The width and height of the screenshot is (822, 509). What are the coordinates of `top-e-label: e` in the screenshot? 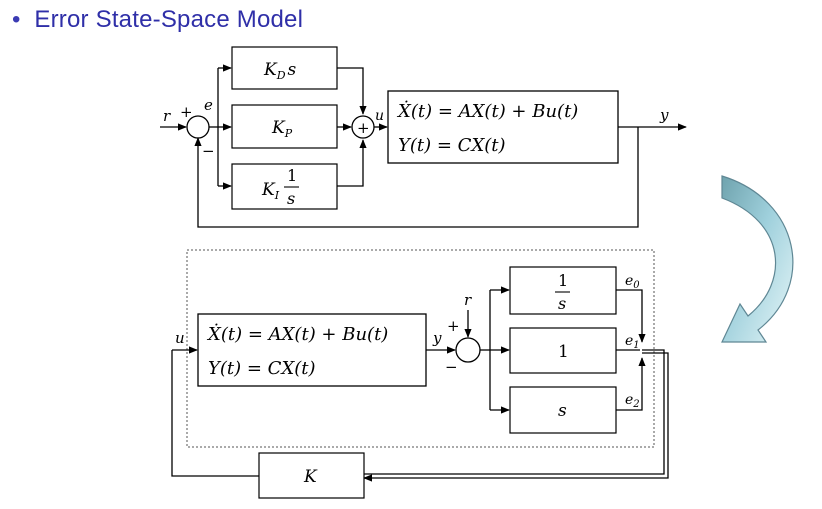 It's located at (208, 105).